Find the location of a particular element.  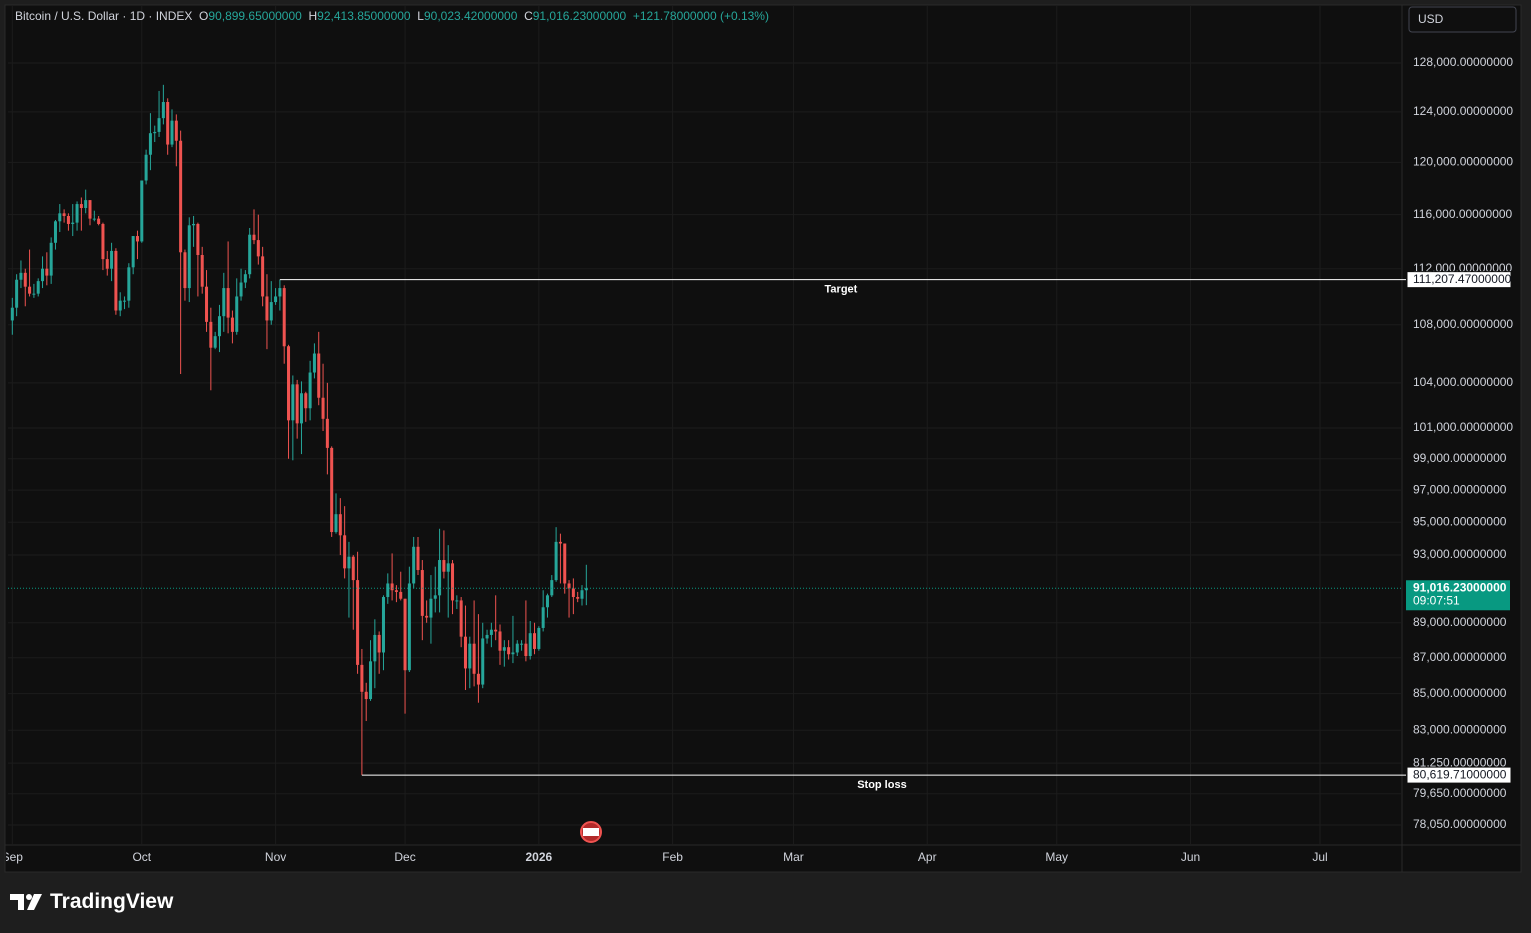

y-tick-label: 89,000.00000000 is located at coordinates (1460, 622).